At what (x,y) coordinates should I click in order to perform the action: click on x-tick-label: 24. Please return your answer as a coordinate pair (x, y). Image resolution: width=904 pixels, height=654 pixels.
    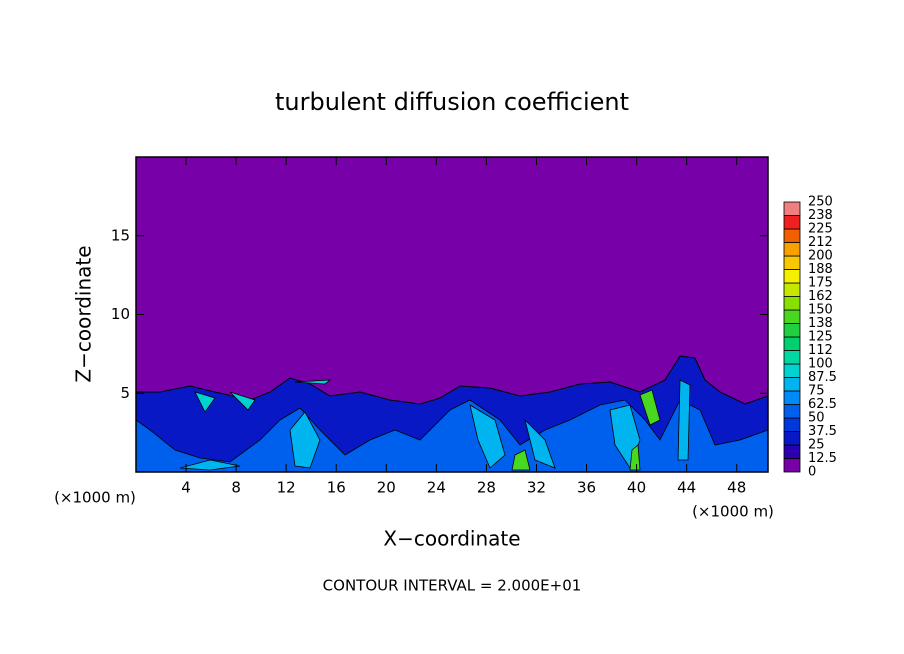
    Looking at the image, I should click on (436, 488).